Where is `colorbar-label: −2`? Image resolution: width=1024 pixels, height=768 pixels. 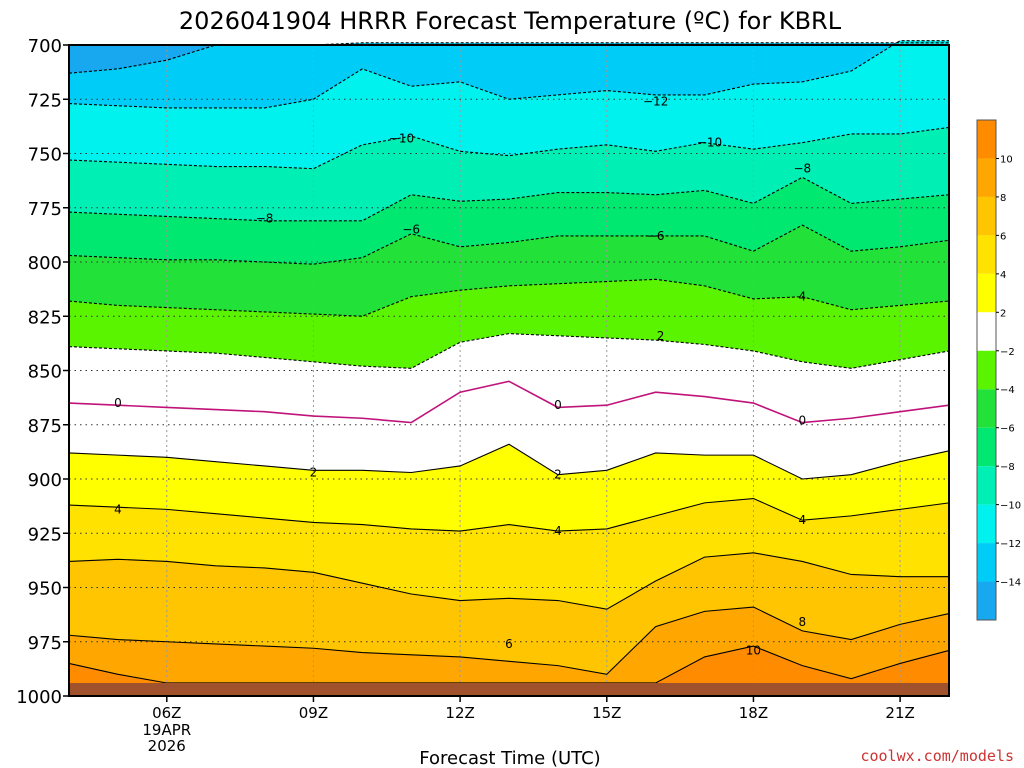
colorbar-label: −2 is located at coordinates (1007, 352).